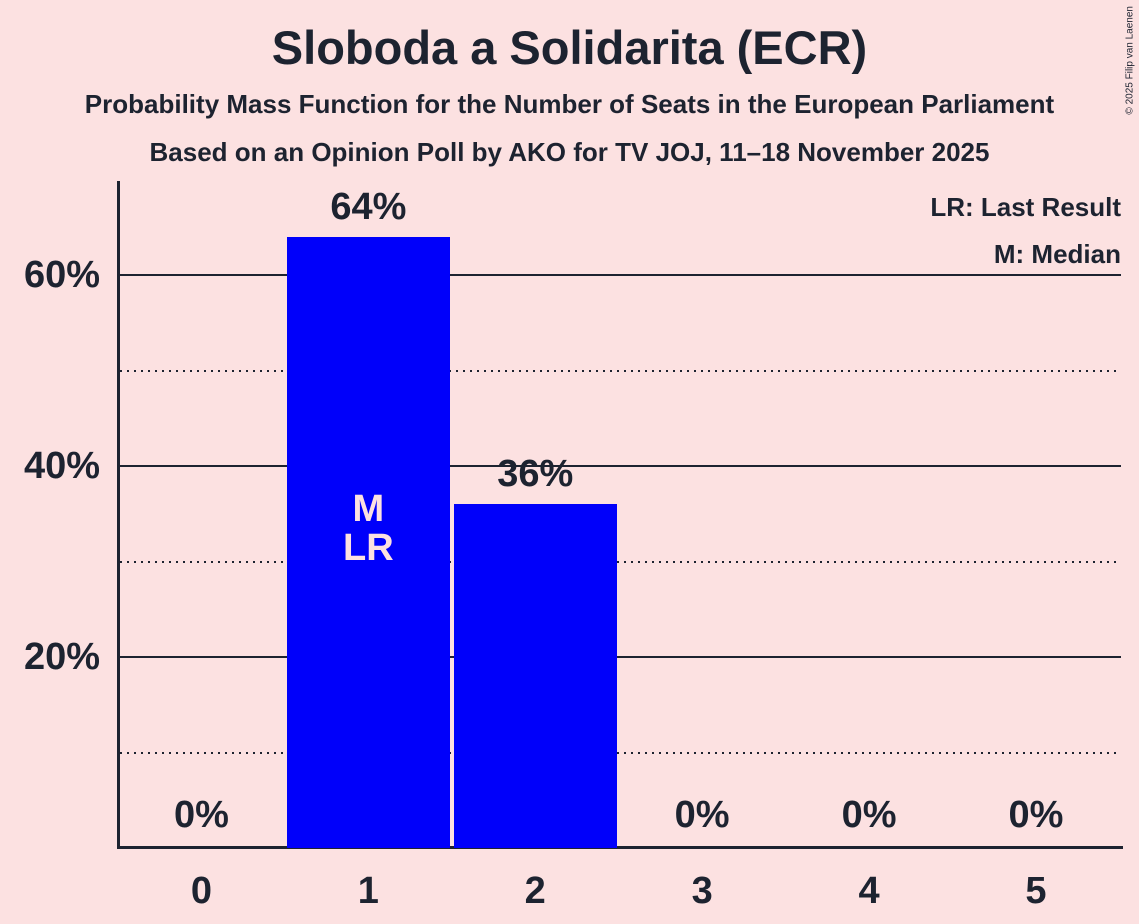 This screenshot has width=1139, height=924. I want to click on median-last-result-annotation: M LR, so click(368, 529).